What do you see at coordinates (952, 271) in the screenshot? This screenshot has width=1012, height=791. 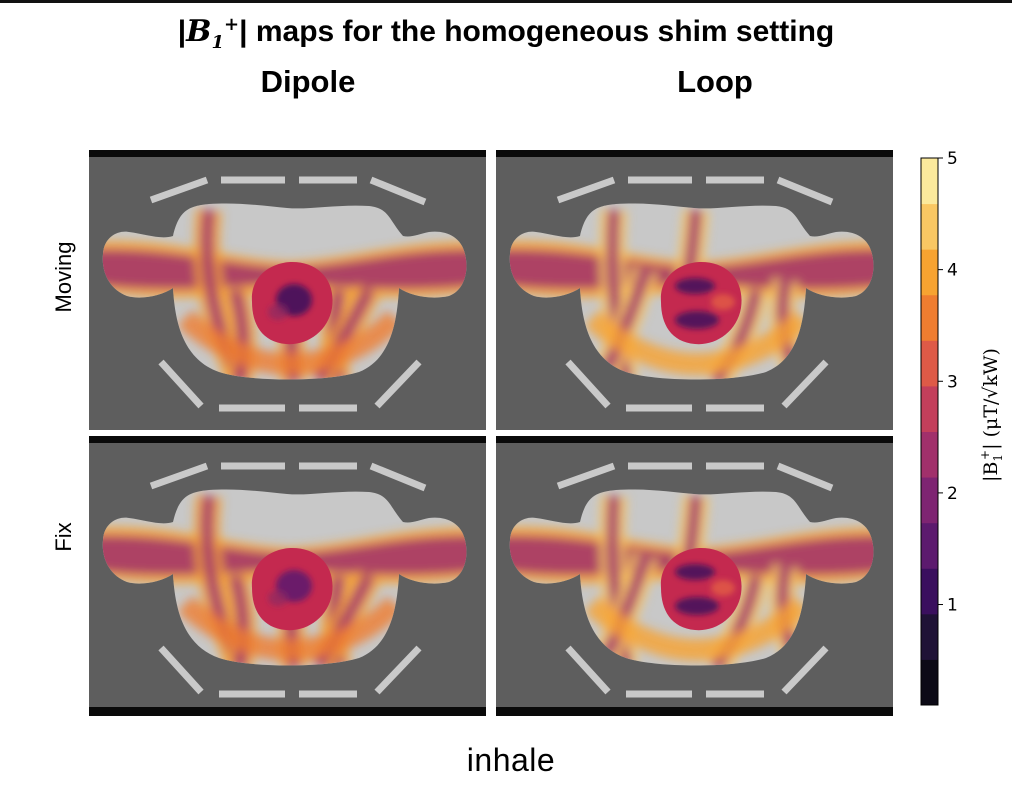 I see `colorbar-tick-label: 4` at bounding box center [952, 271].